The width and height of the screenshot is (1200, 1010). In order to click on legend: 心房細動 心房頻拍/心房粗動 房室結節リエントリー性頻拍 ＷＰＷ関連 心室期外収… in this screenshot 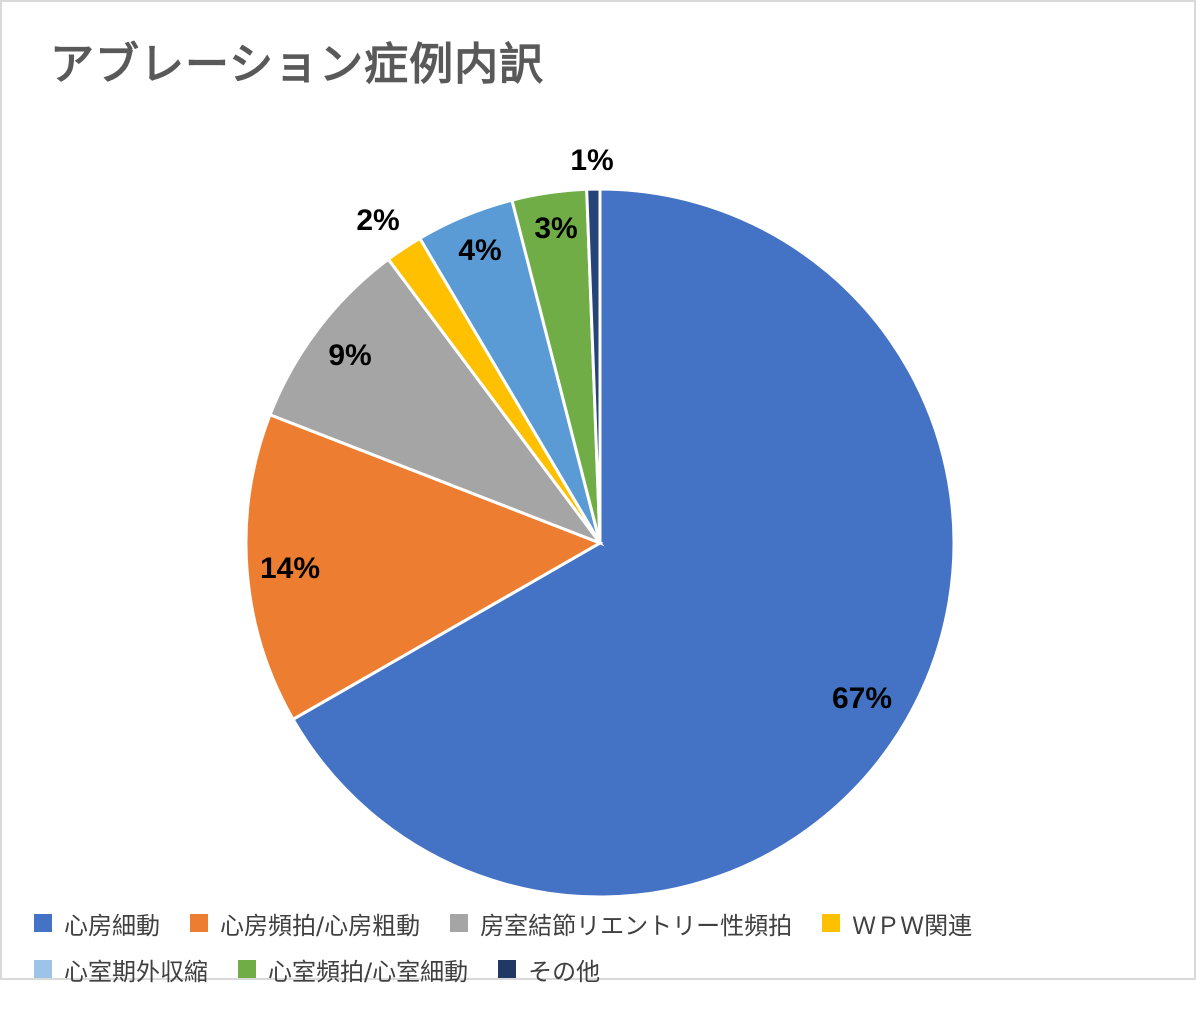, I will do `click(604, 946)`.